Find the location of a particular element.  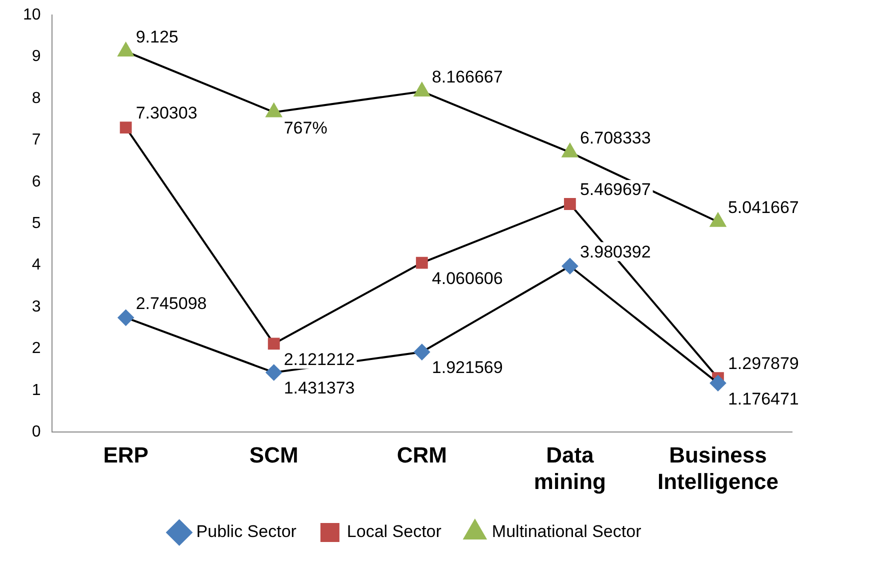

y-tick-label: 6 is located at coordinates (36, 181).